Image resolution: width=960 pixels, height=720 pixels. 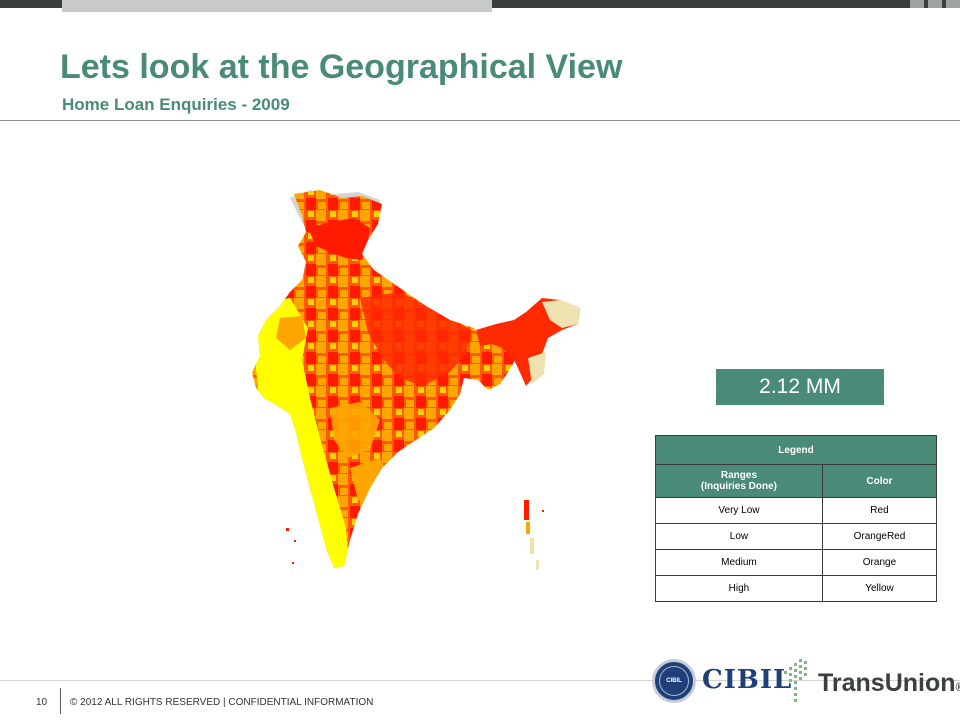 What do you see at coordinates (176, 104) in the screenshot?
I see `page-subtitle: Home Loan Enquiries - 2009` at bounding box center [176, 104].